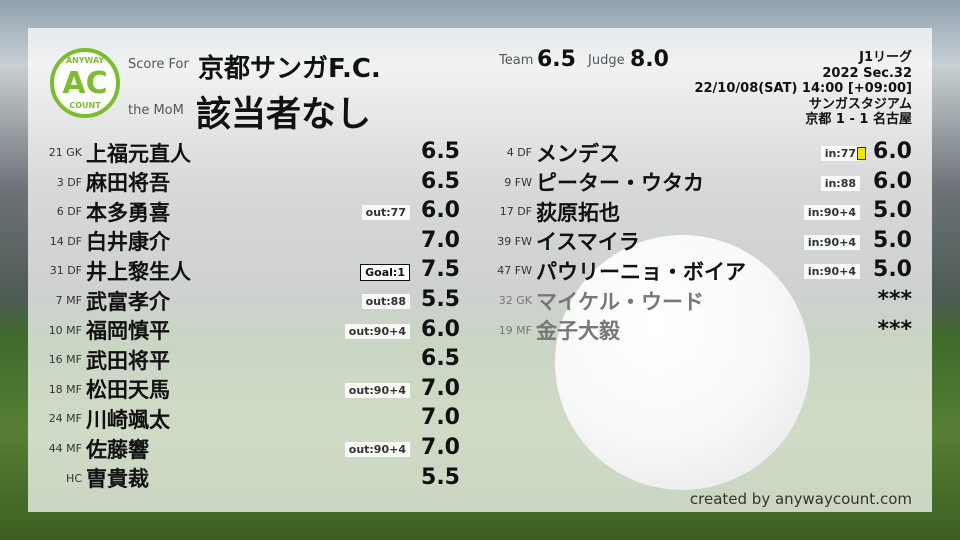  I want to click on player-number-position: 44 MF, so click(65, 448).